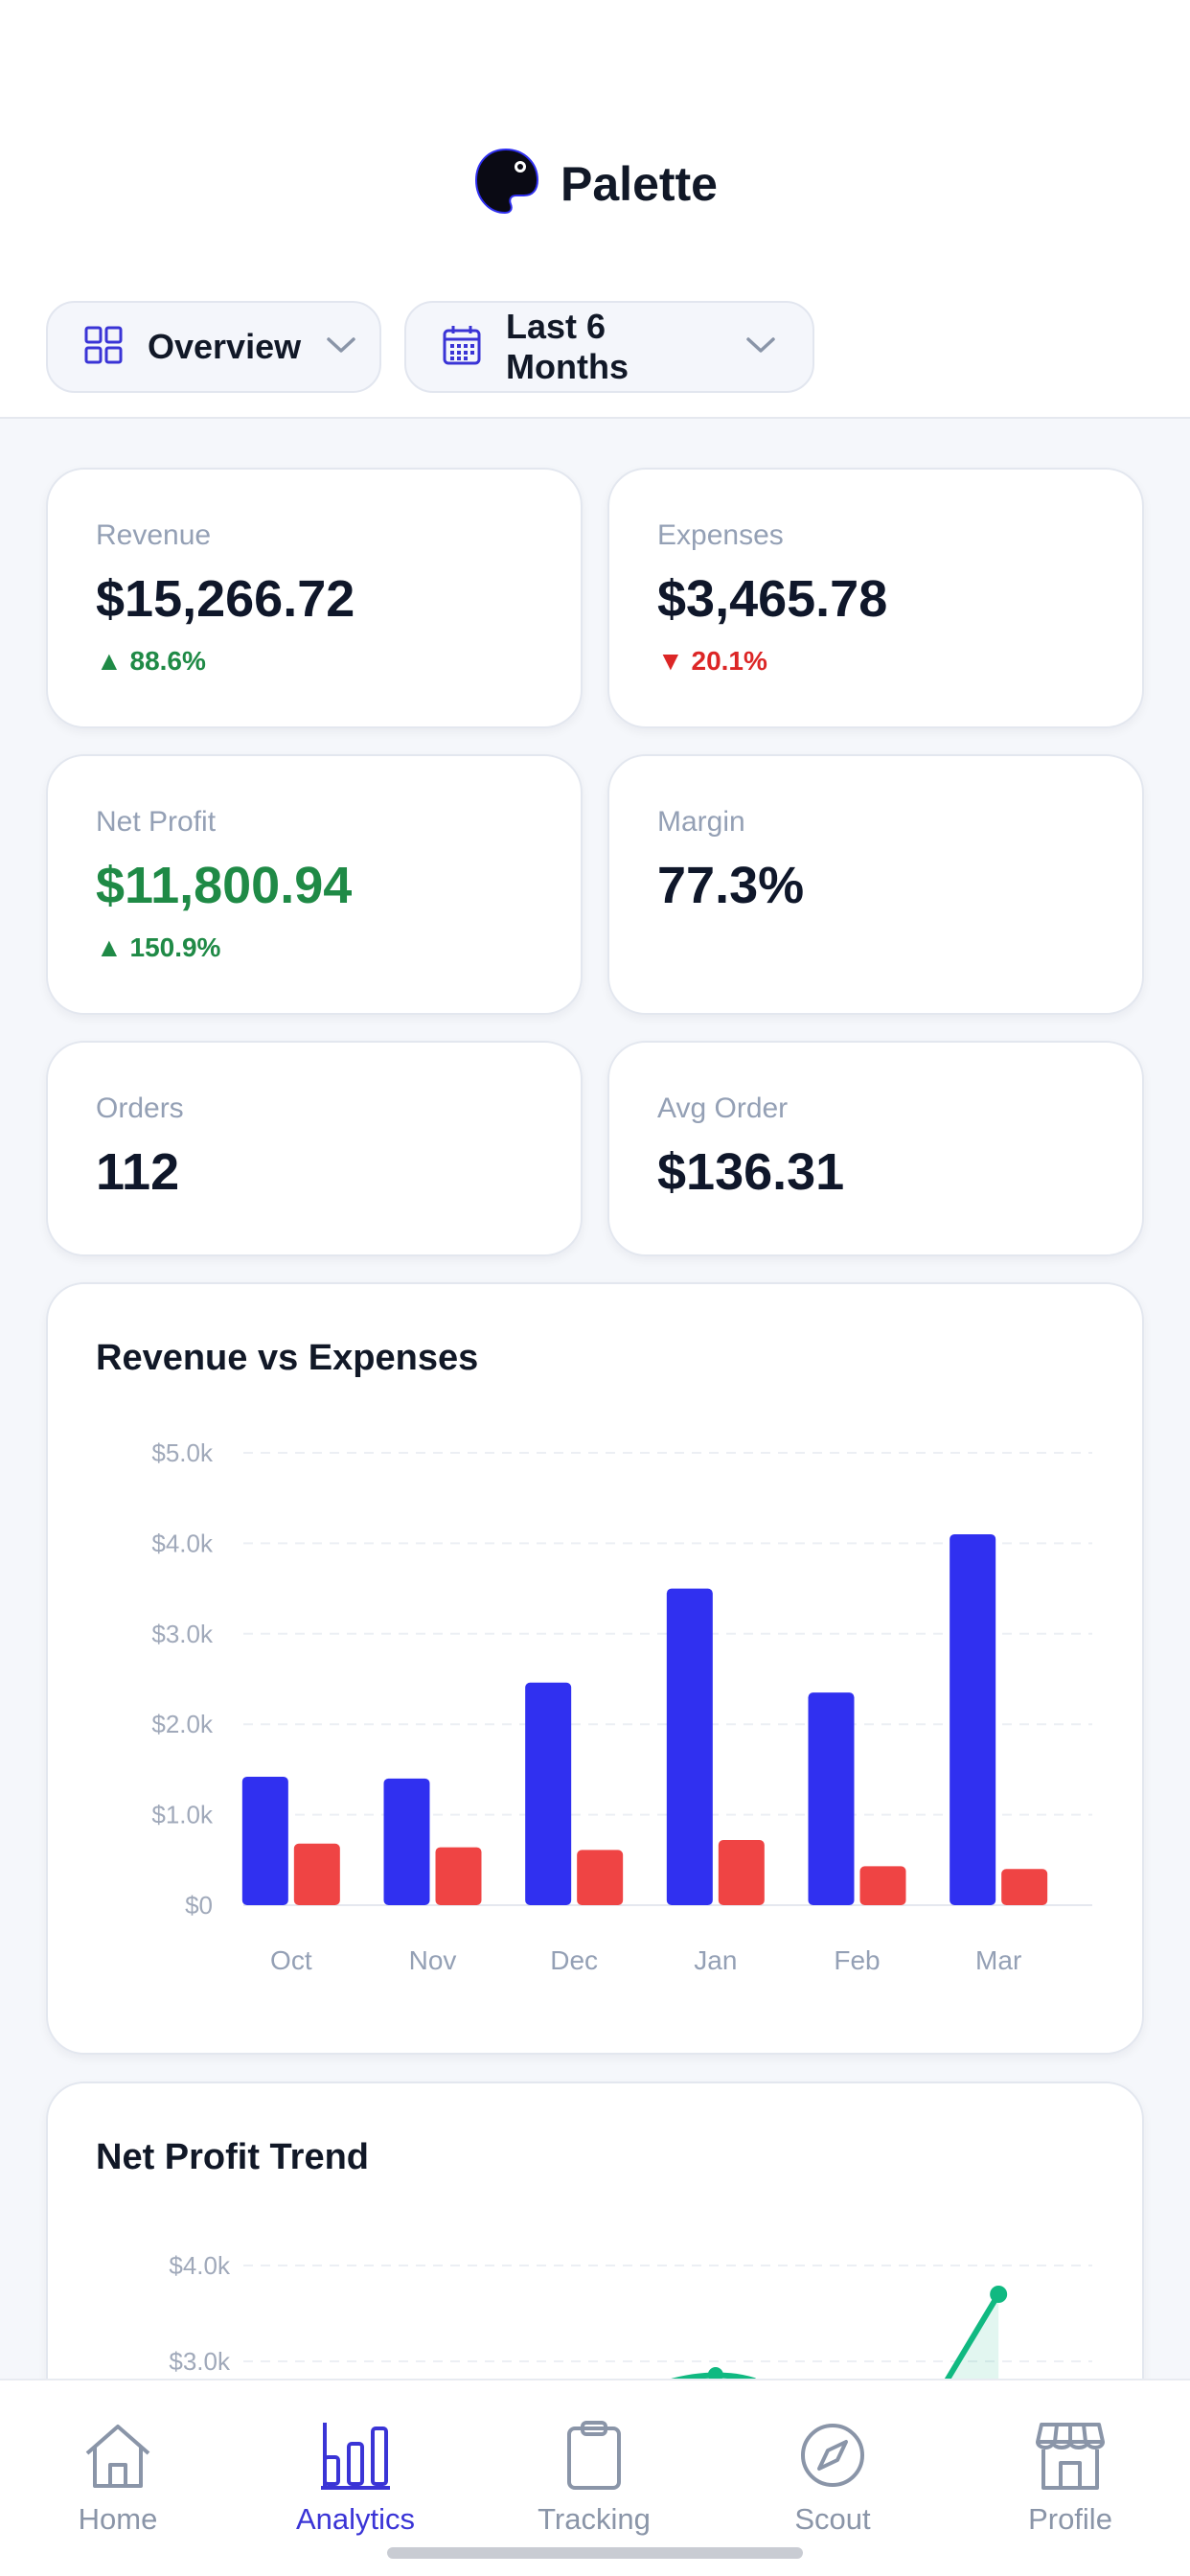 The width and height of the screenshot is (1190, 2576). I want to click on x-tick-label: Jan, so click(716, 1960).